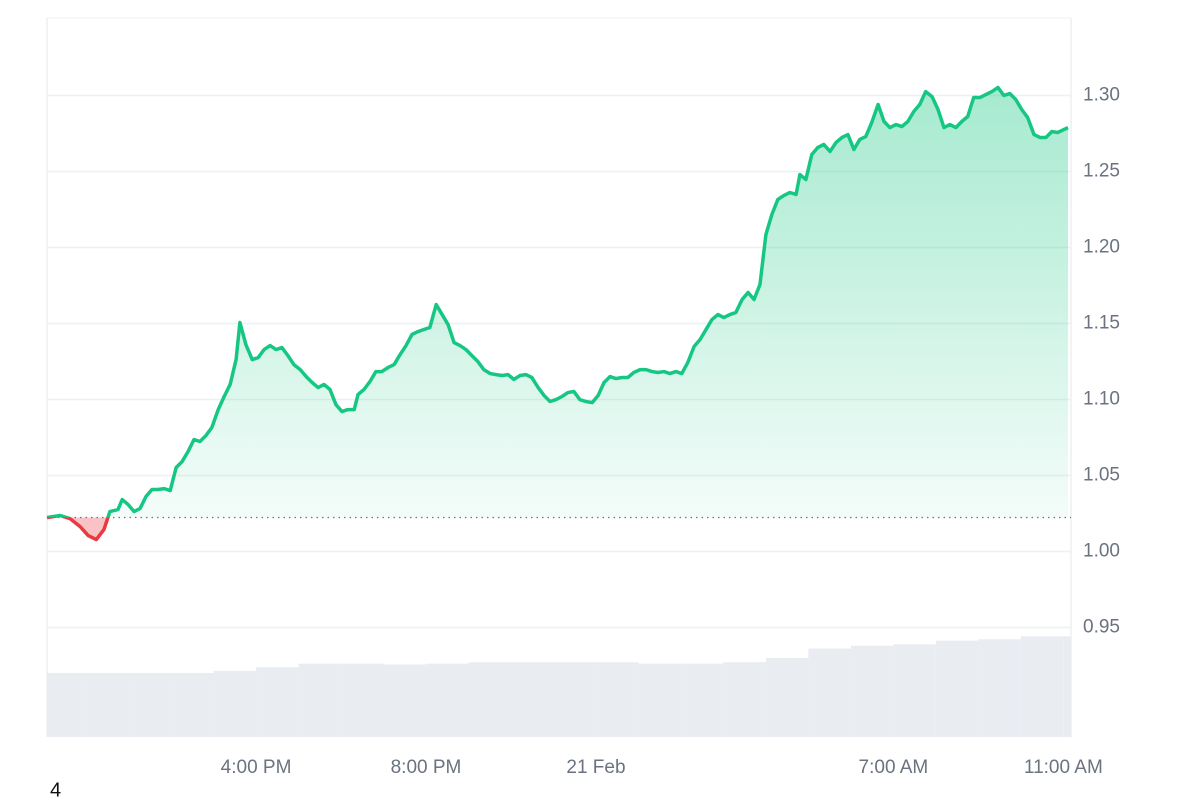 The width and height of the screenshot is (1200, 805). What do you see at coordinates (1101, 247) in the screenshot?
I see `y-tick-label: 1.20` at bounding box center [1101, 247].